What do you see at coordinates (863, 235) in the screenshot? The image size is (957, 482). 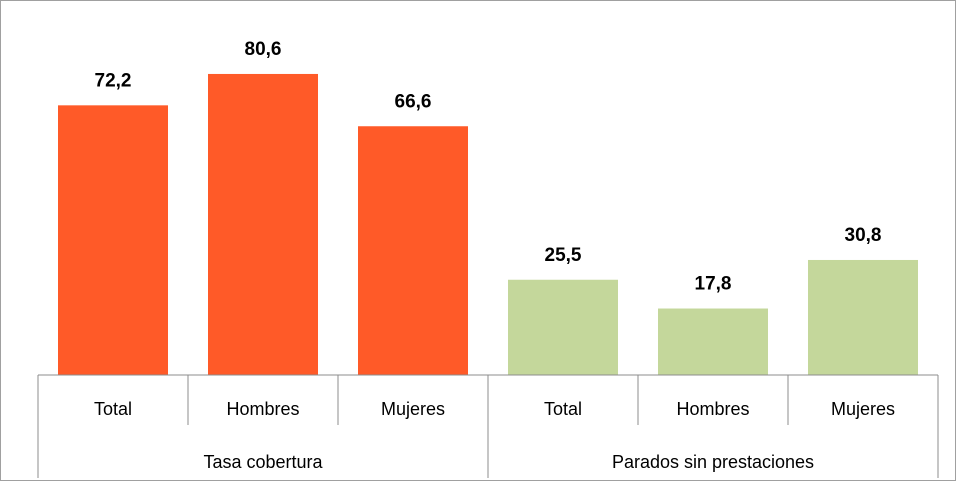 I see `value-label: 30,8` at bounding box center [863, 235].